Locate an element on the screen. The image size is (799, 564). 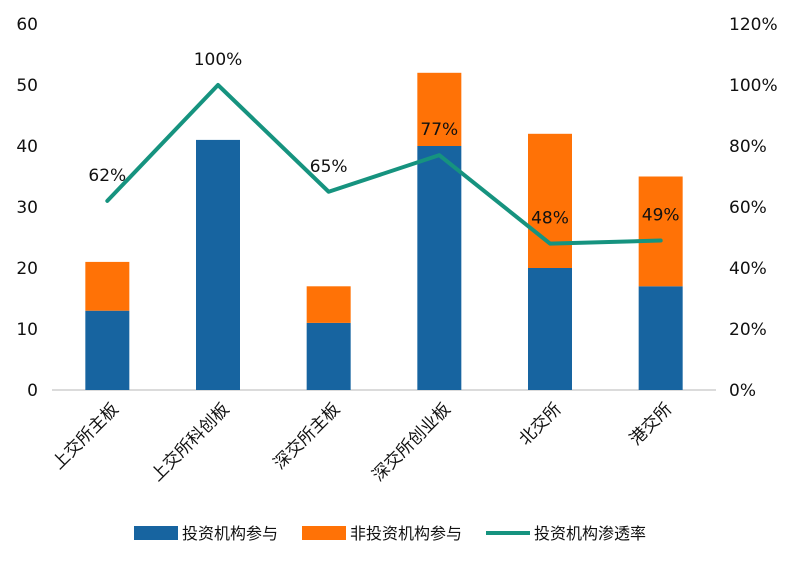
legend: 投资机构参与 非投资机构参与 投资机构渗透率 is located at coordinates (390, 533).